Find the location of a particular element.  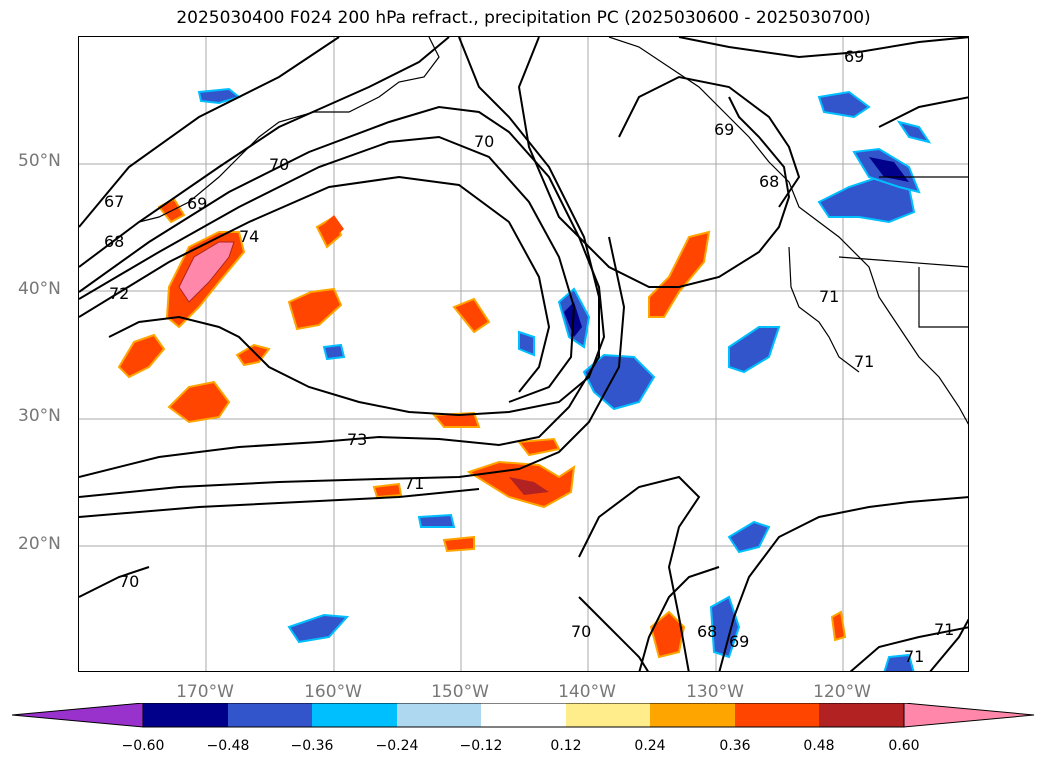

colorbar-tick: 0.60 is located at coordinates (904, 746).